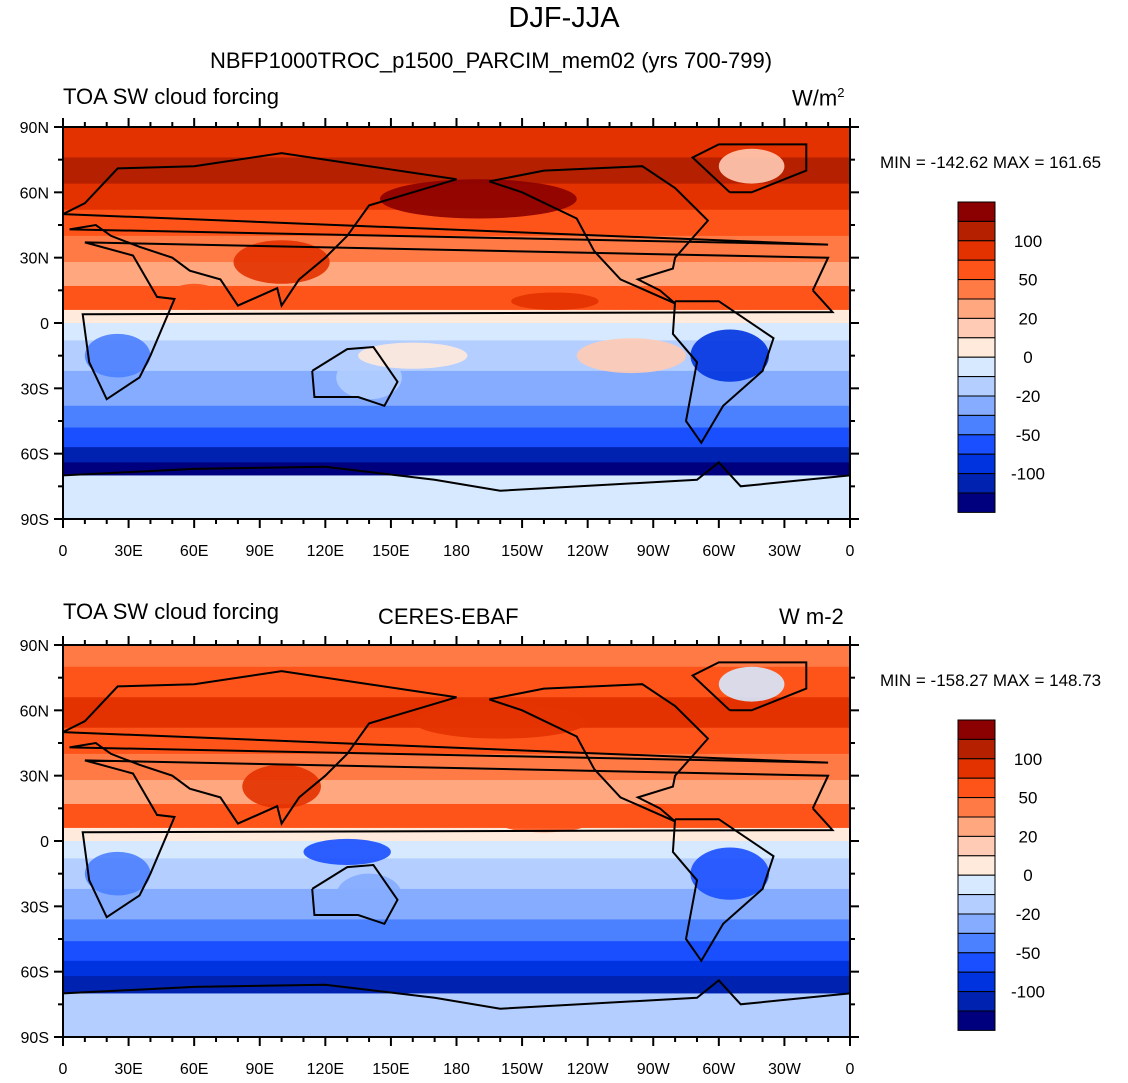 Image resolution: width=1128 pixels, height=1083 pixels. I want to click on colorbar-label: 0, so click(1027, 875).